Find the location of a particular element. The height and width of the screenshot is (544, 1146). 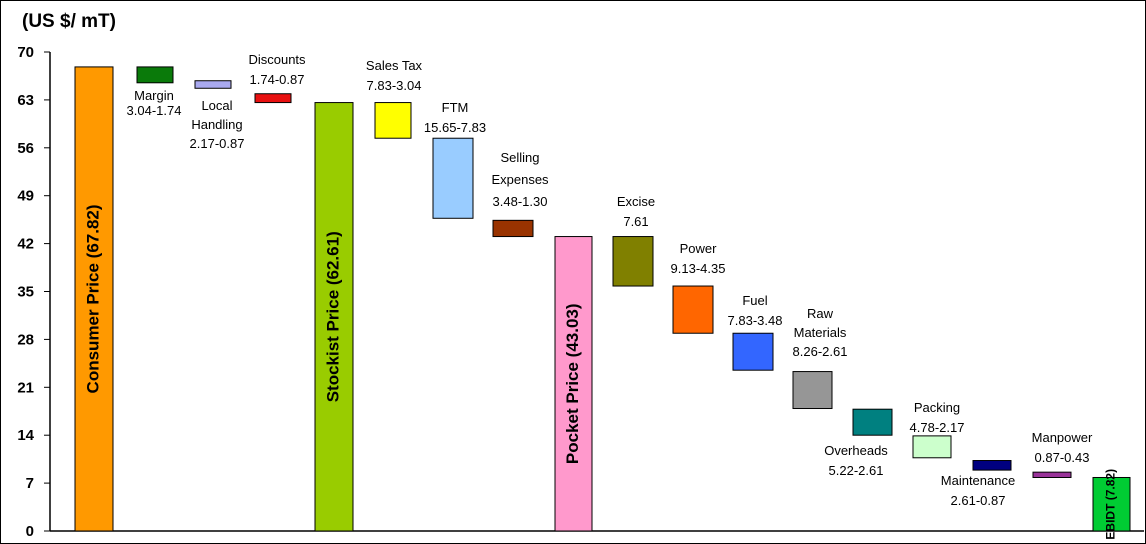

y-tick-label: 0 is located at coordinates (30, 531).